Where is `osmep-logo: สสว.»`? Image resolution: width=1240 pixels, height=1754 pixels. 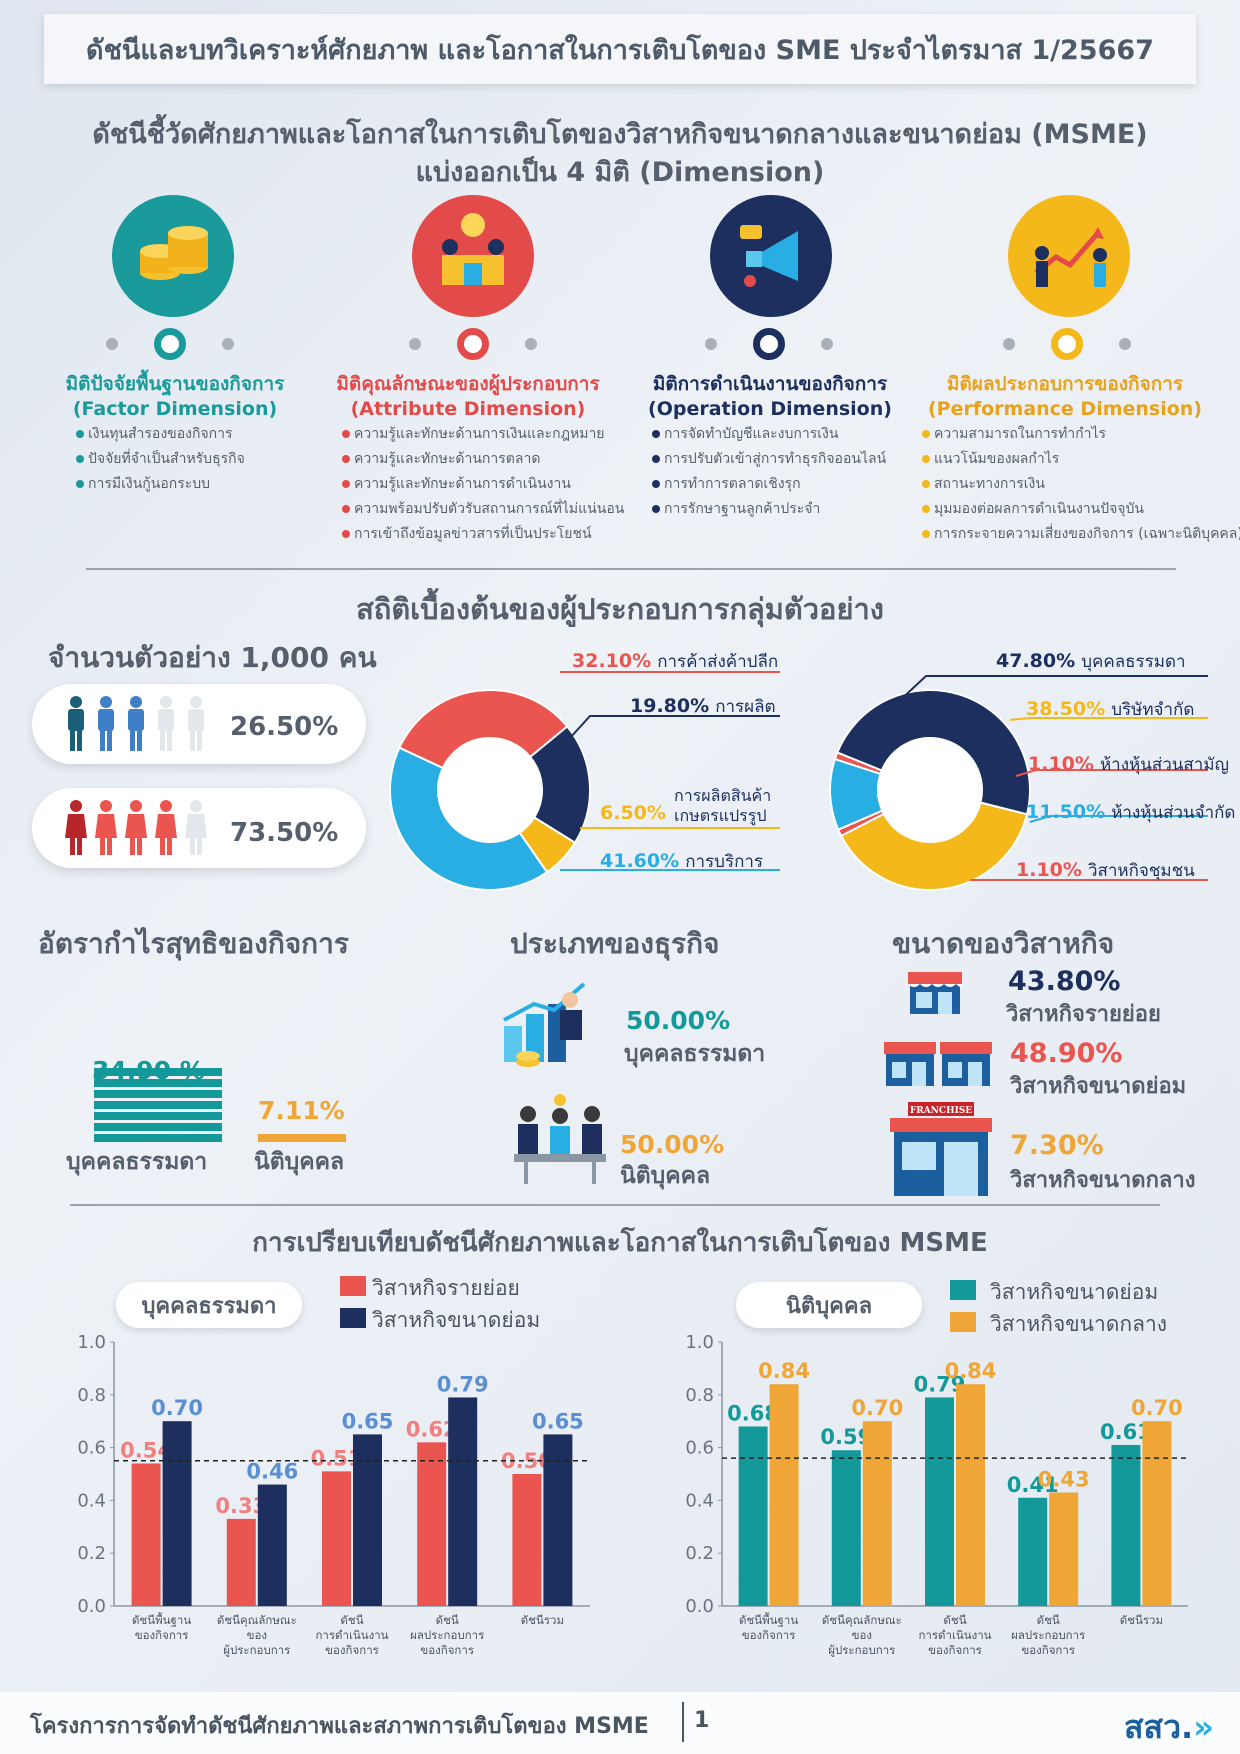 osmep-logo: สสว.» is located at coordinates (1169, 1727).